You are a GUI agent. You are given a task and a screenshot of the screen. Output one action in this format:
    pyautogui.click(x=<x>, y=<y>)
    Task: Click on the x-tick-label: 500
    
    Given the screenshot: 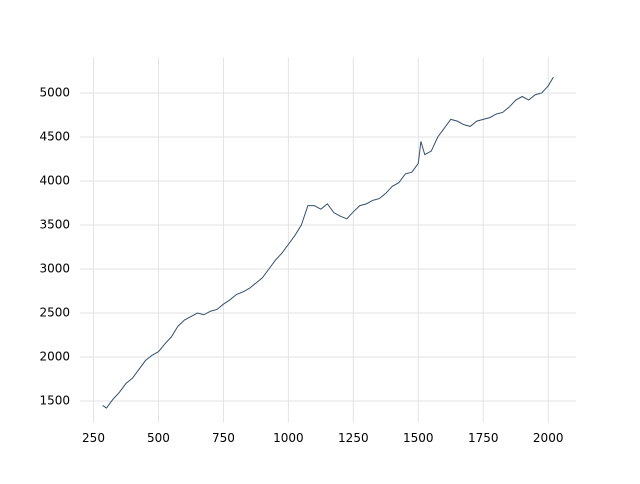 What is the action you would take?
    pyautogui.click(x=158, y=438)
    